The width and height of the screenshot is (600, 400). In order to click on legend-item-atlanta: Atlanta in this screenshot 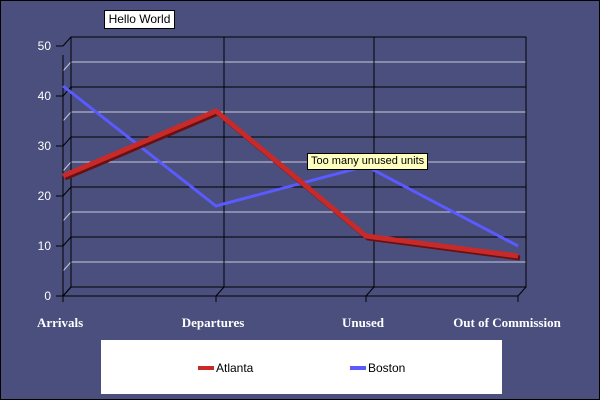, I will do `click(225, 368)`.